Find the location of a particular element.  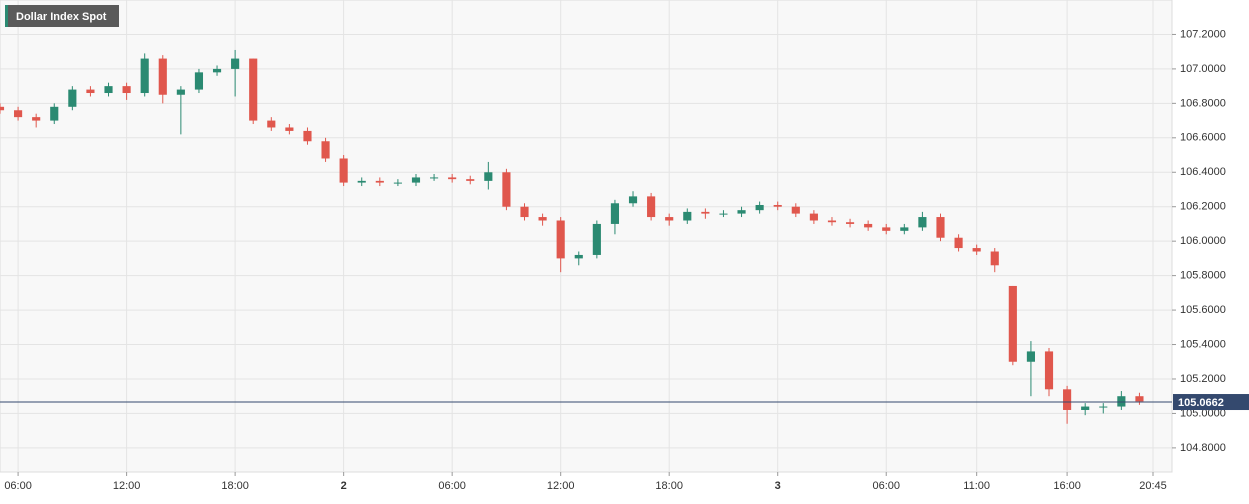

chart-title: Dollar Index Spot is located at coordinates (61, 17).